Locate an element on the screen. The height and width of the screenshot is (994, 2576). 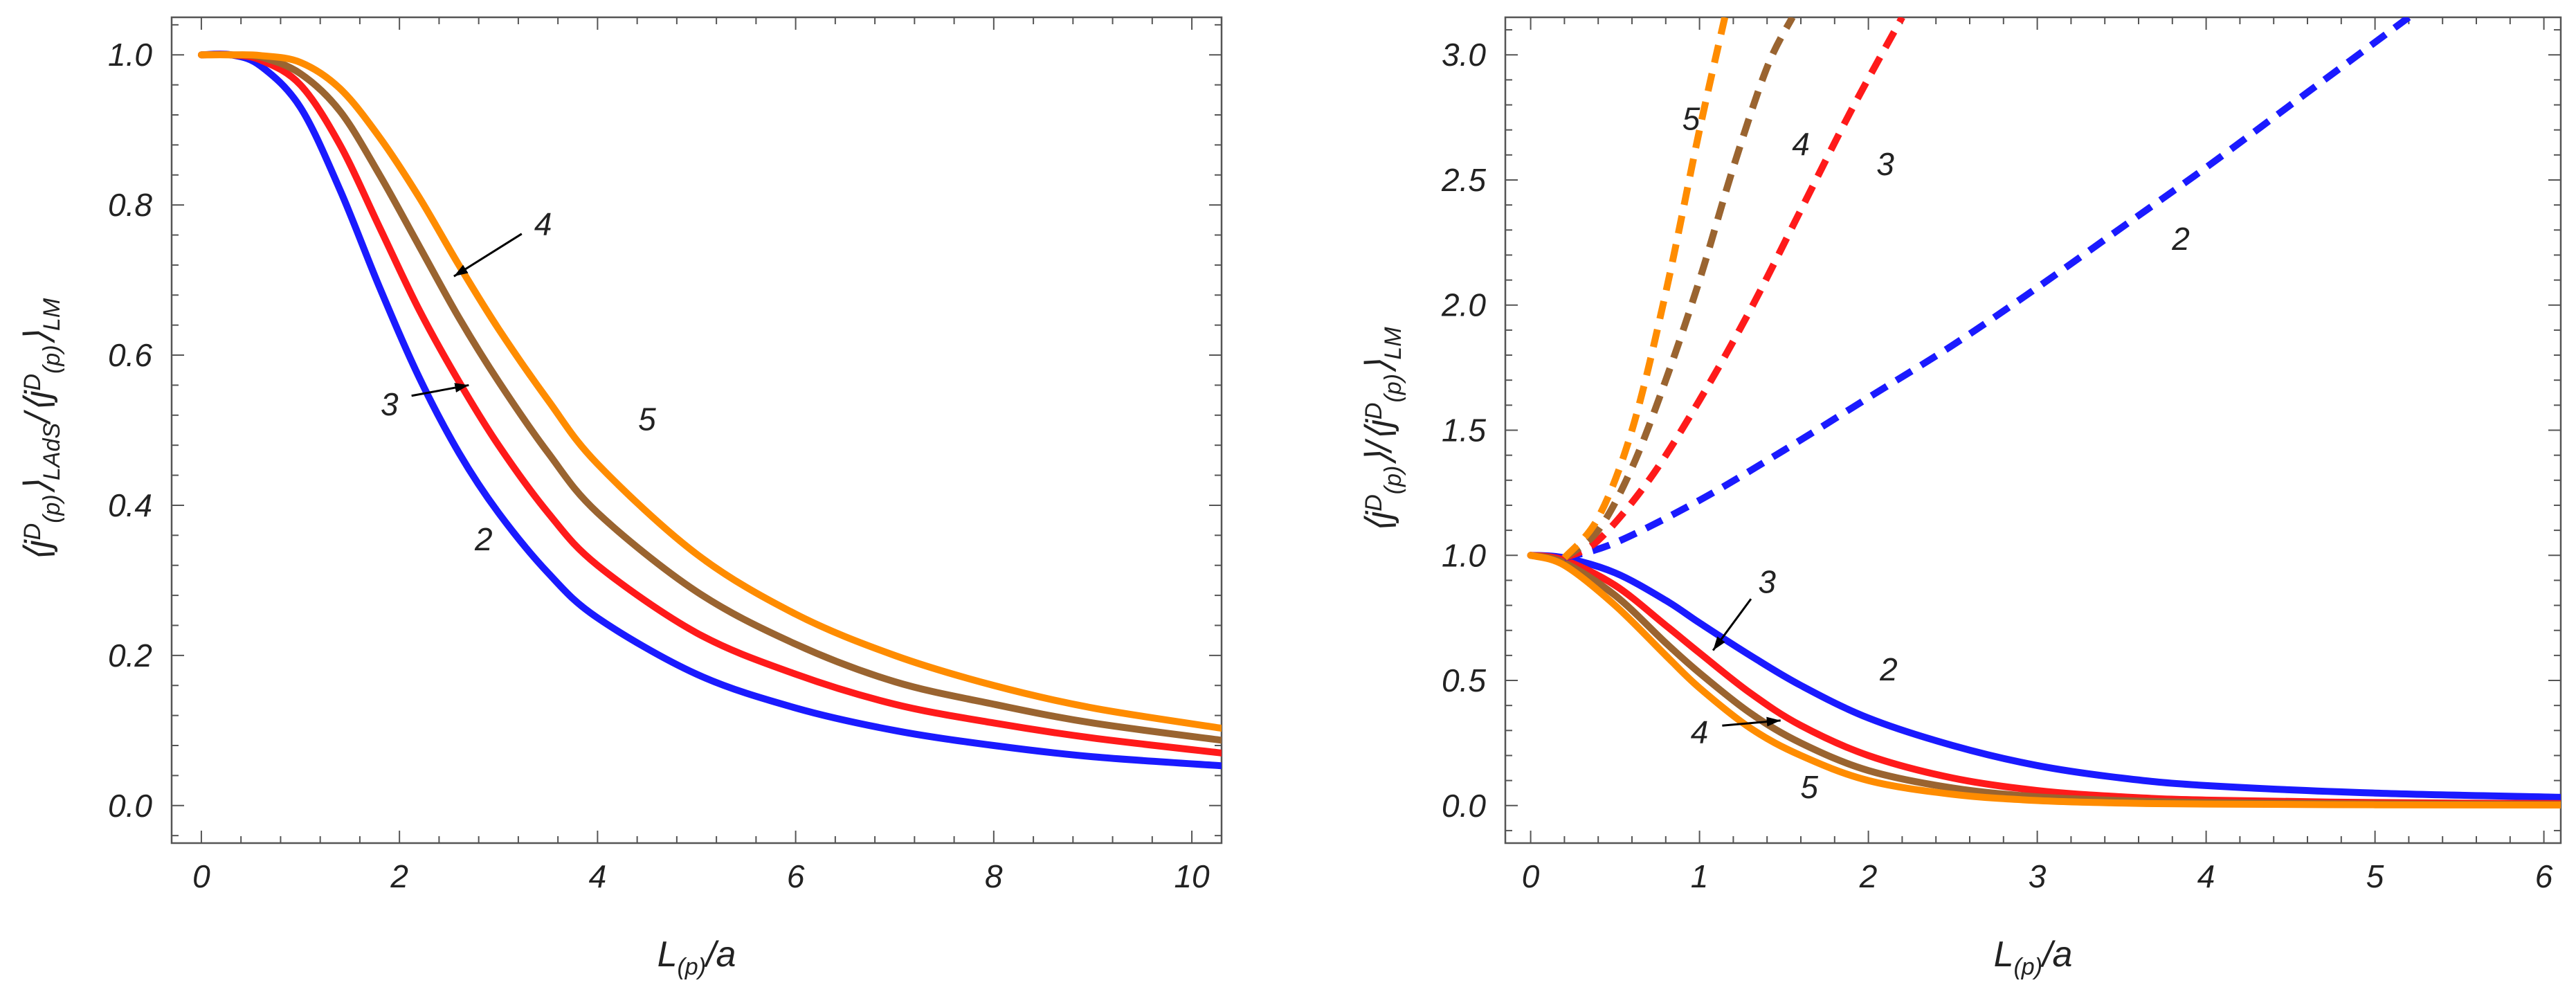
y-tick-label: 0.4 is located at coordinates (130, 505).